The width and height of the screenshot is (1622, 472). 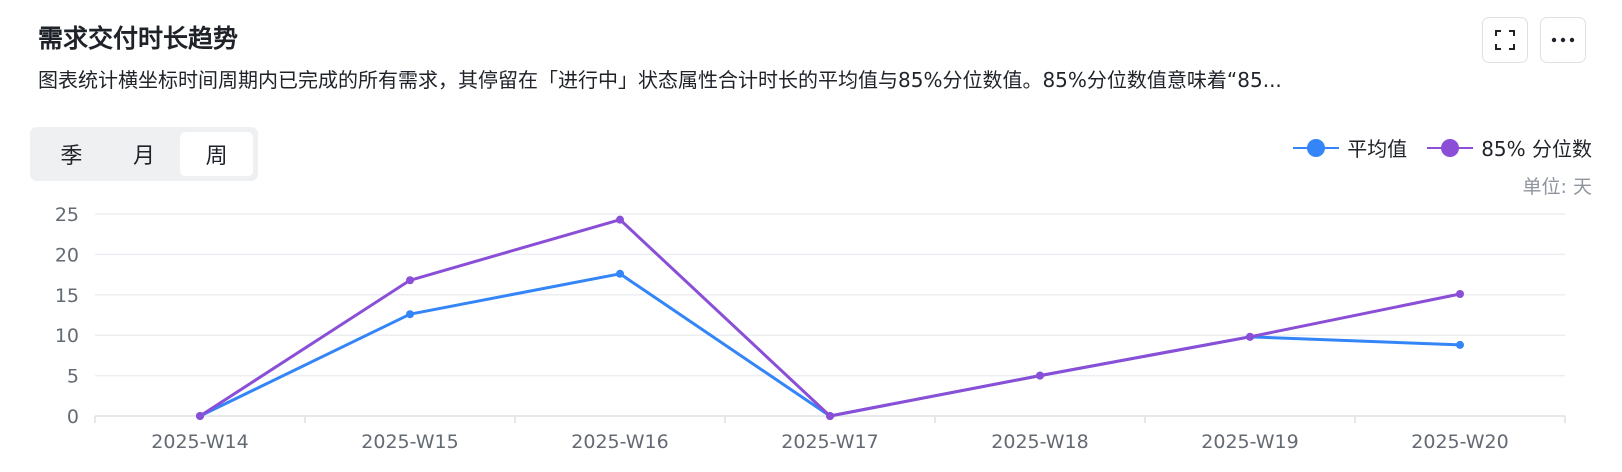 I want to click on legend-item-average: 平均值, so click(x=1350, y=147).